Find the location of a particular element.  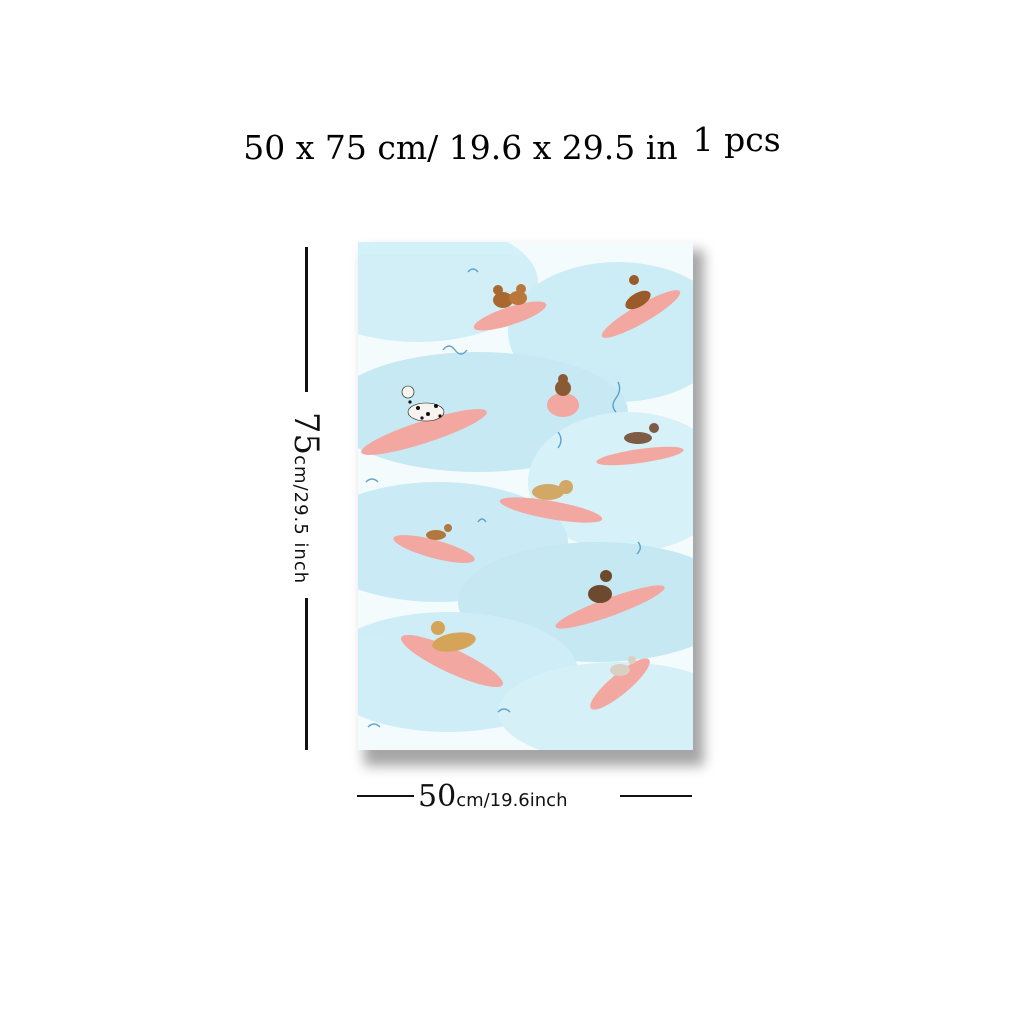

height-value: 75 is located at coordinates (306, 433).